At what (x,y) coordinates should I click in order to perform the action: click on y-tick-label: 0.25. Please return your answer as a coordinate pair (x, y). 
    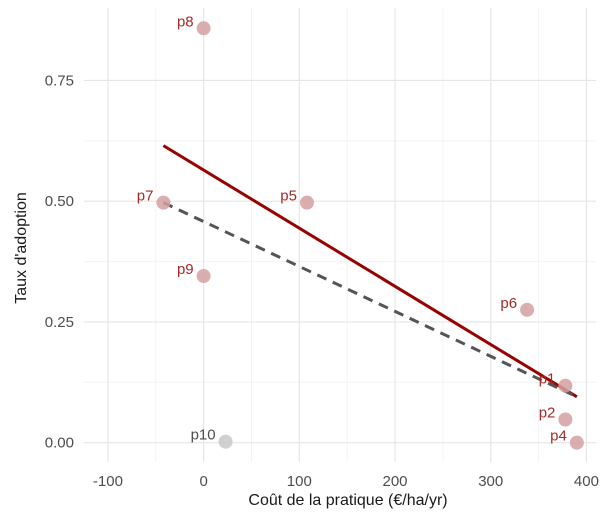
    Looking at the image, I should click on (59, 322).